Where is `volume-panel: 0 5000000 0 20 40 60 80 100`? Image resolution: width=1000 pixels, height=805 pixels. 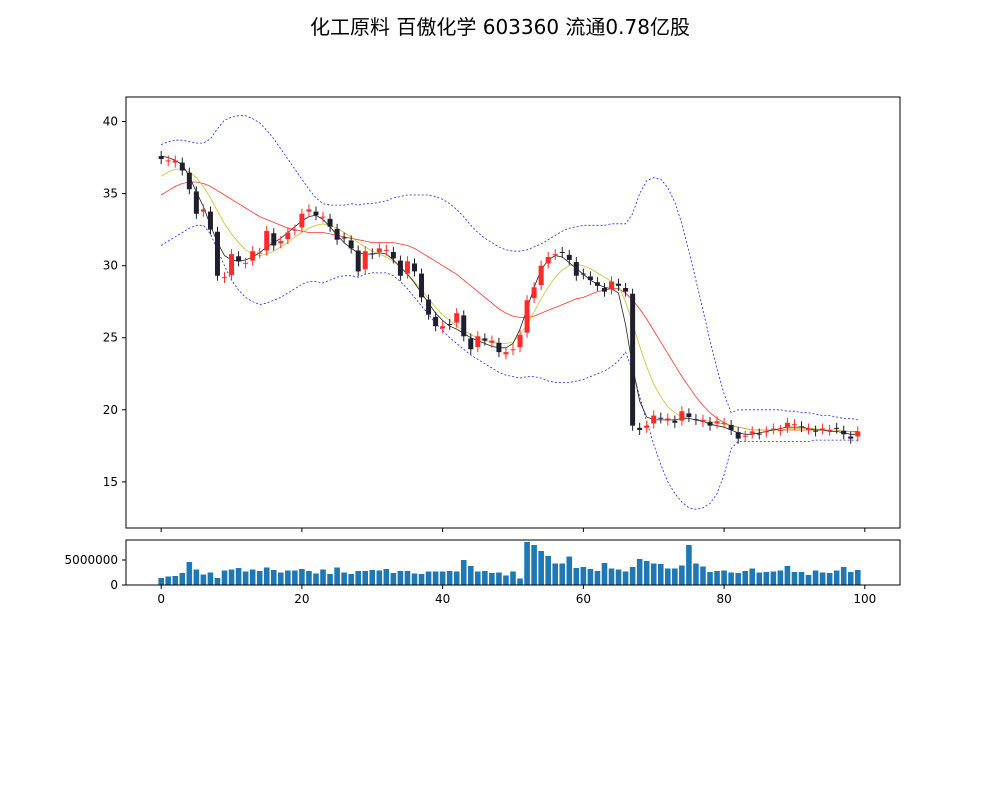 volume-panel: 0 5000000 0 20 40 60 80 100 is located at coordinates (483, 572).